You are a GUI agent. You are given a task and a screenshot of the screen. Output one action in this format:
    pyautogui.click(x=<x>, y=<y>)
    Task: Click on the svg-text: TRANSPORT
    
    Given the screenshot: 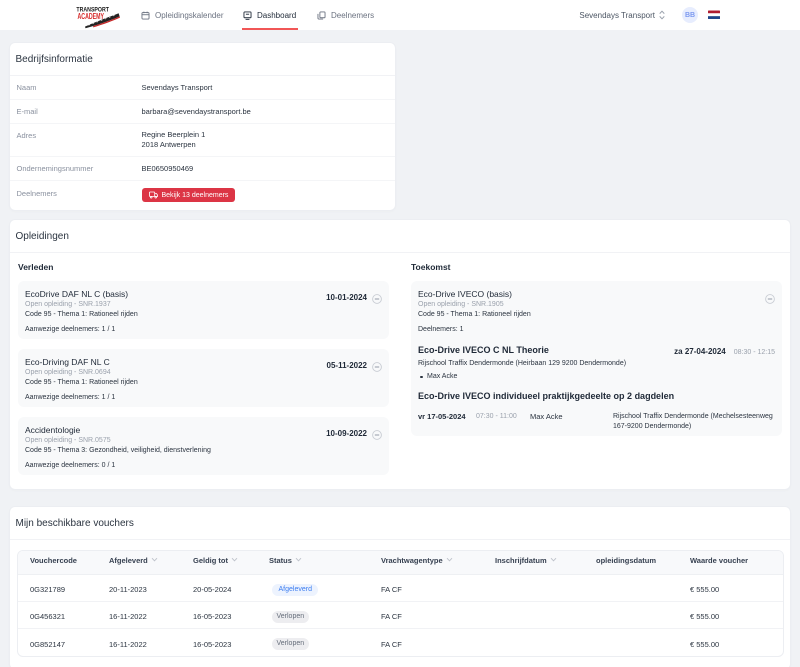 What is the action you would take?
    pyautogui.click(x=92, y=10)
    